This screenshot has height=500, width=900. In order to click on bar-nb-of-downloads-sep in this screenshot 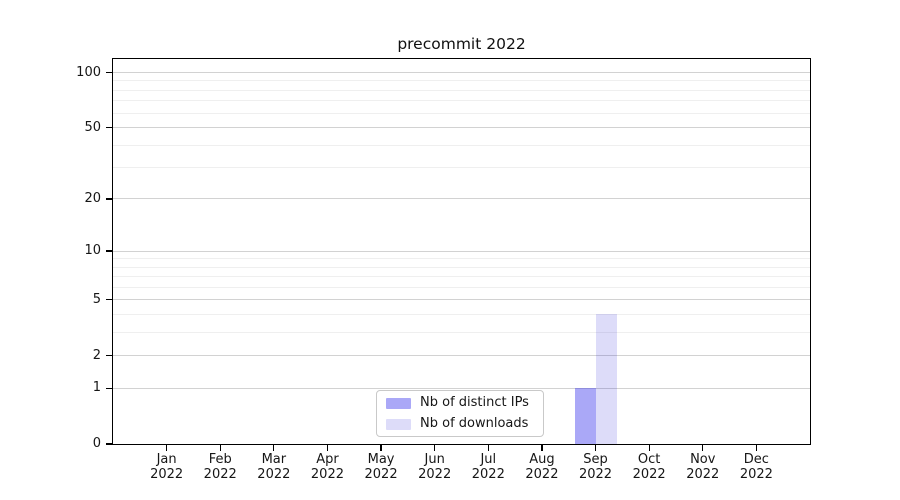, I will do `click(606, 379)`.